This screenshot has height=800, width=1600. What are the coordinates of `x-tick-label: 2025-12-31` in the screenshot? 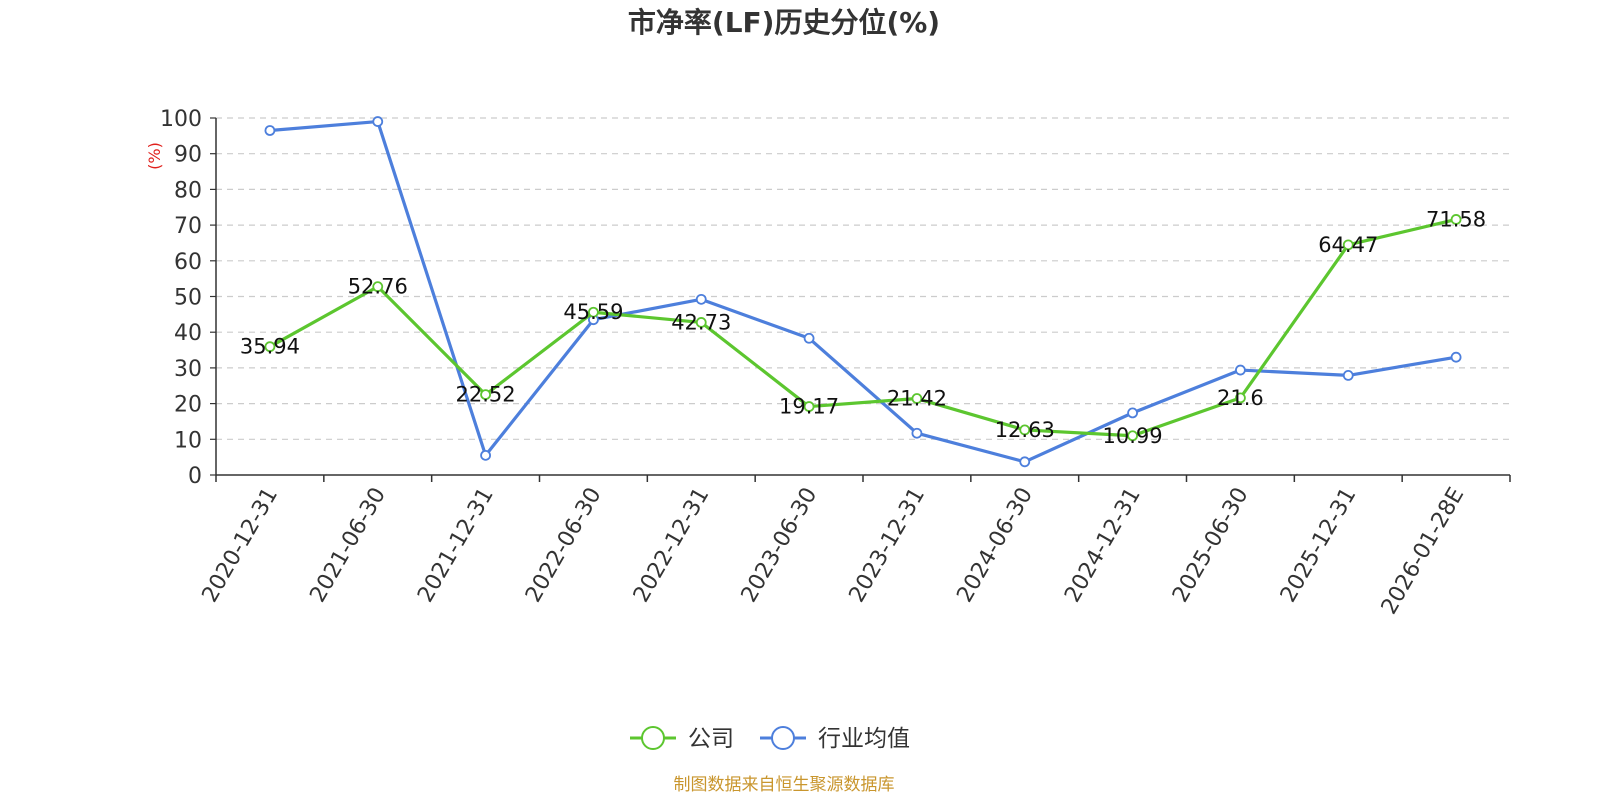 It's located at (1319, 545).